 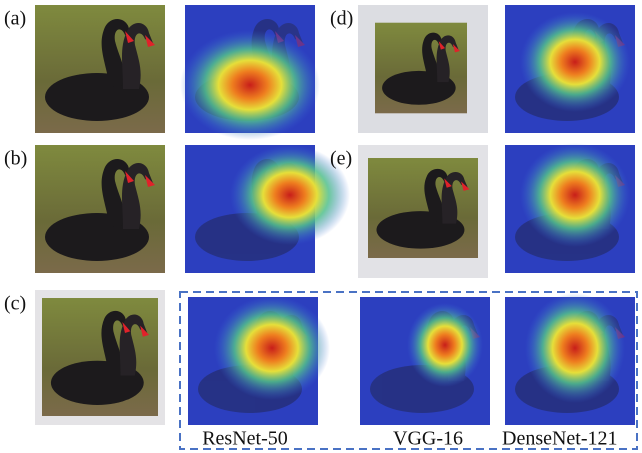 What do you see at coordinates (341, 19) in the screenshot?
I see `panel-label: (d)` at bounding box center [341, 19].